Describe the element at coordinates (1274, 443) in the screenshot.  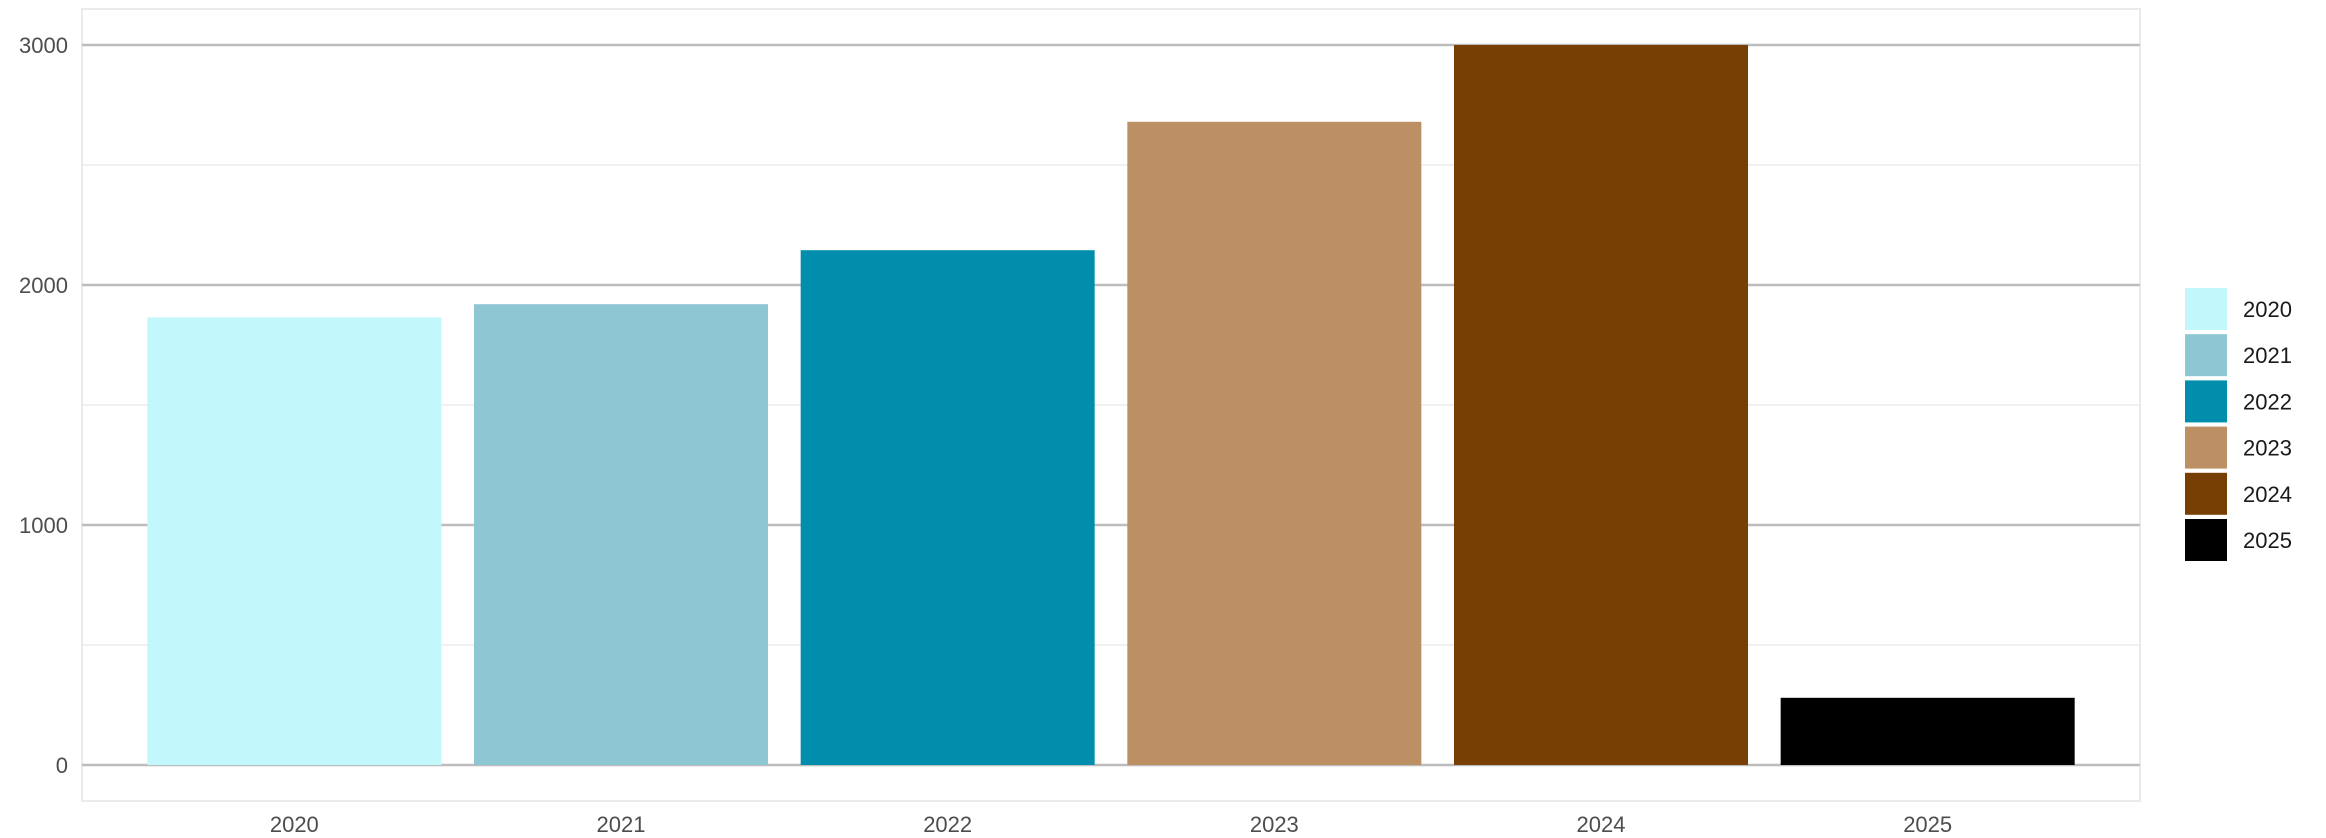
I see `bar-2023` at that location.